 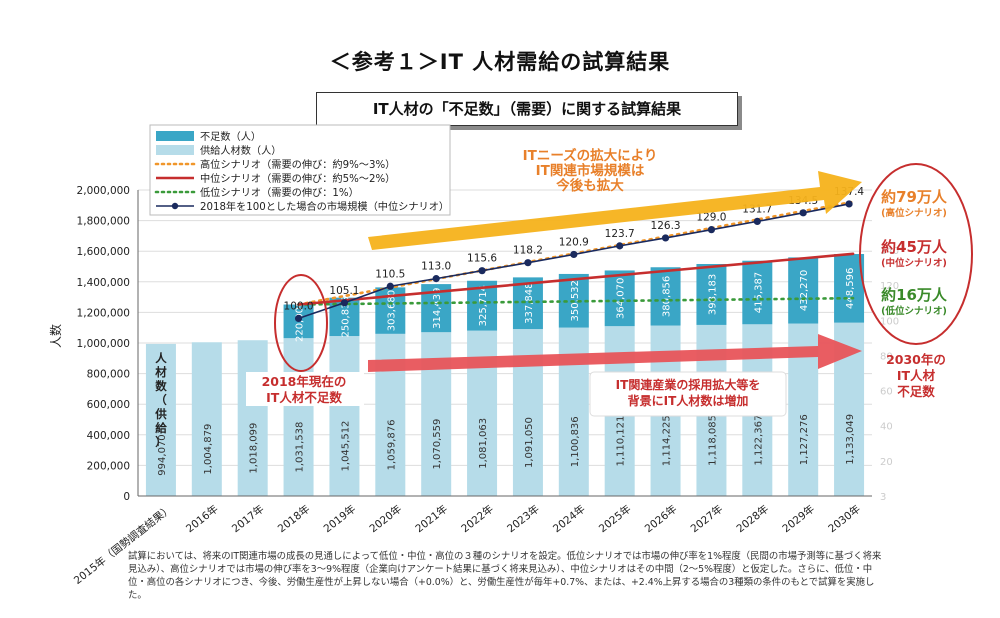 I want to click on shortage-value-label: 432,270, so click(x=804, y=290).